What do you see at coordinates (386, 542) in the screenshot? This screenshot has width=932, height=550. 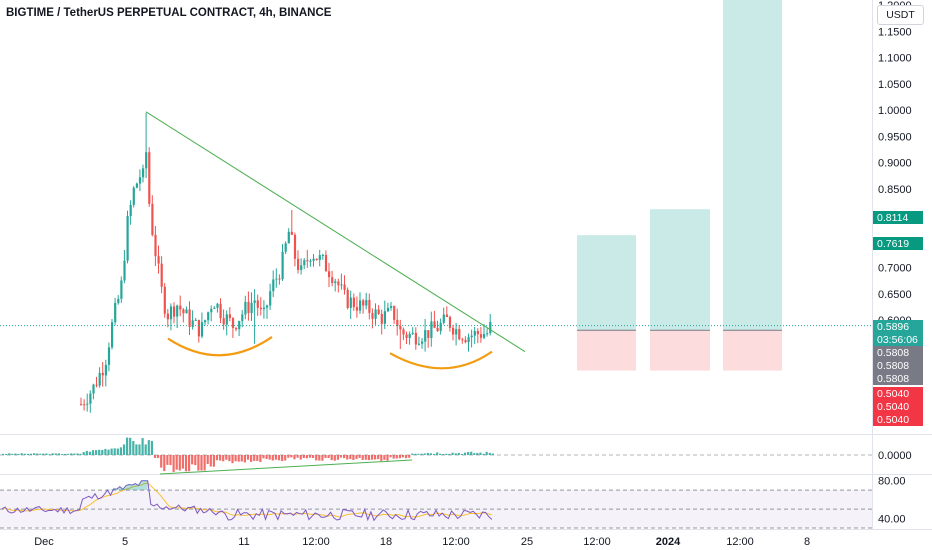 I see `time-tick-label: 18` at bounding box center [386, 542].